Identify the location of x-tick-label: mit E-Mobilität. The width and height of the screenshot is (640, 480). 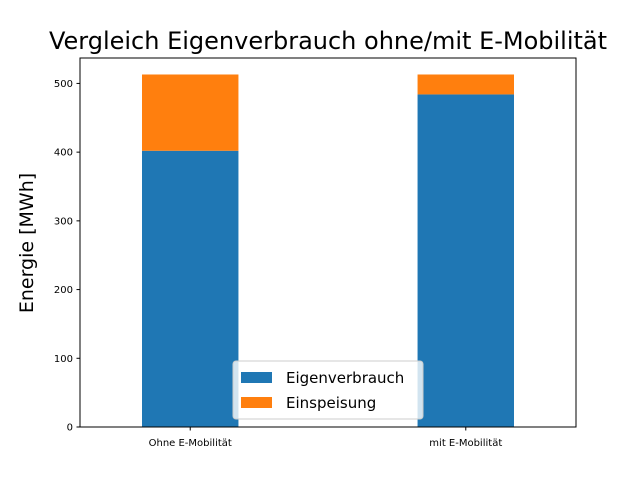
(465, 443).